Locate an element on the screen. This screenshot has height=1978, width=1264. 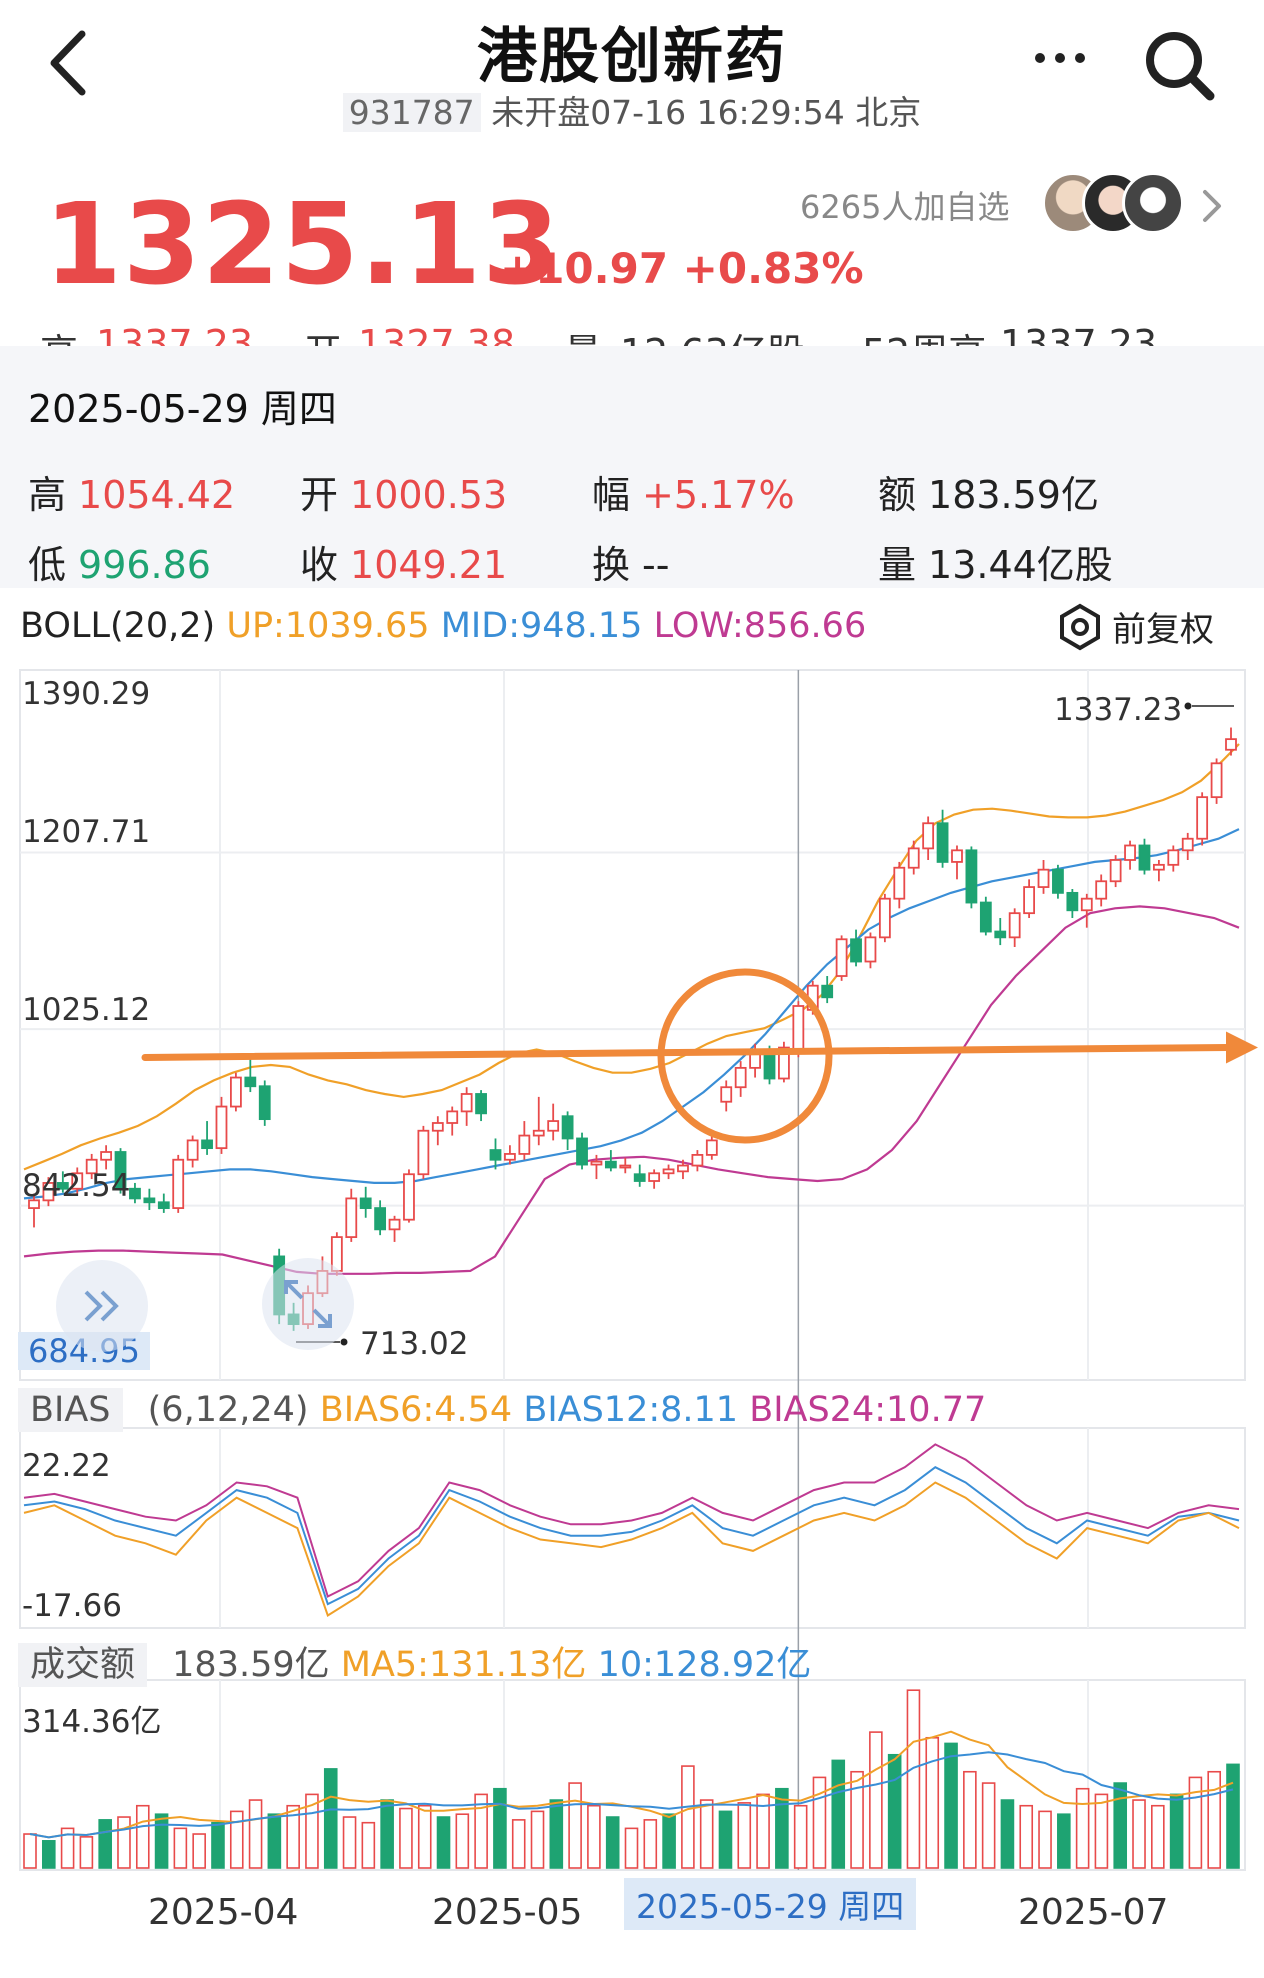
watchlist-count: 6265人加自选 is located at coordinates (905, 207).